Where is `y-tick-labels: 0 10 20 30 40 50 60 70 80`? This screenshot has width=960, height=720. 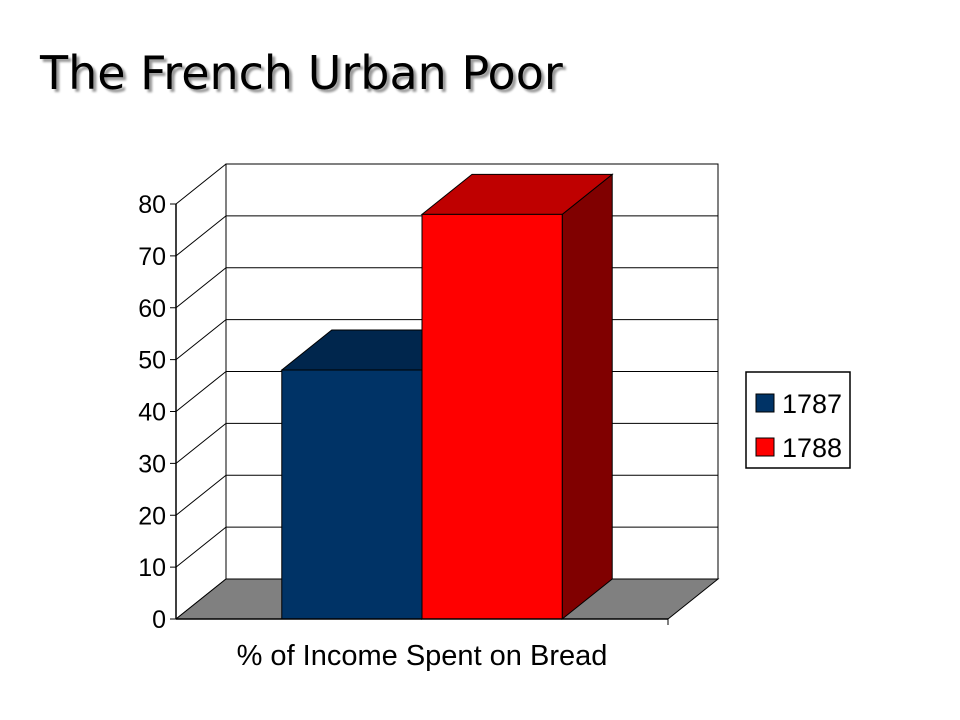 y-tick-labels: 0 10 20 30 40 50 60 70 80 is located at coordinates (152, 412).